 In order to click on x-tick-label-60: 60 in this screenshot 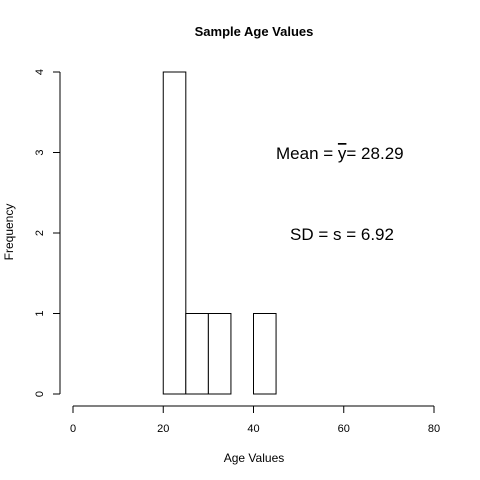, I will do `click(344, 429)`.